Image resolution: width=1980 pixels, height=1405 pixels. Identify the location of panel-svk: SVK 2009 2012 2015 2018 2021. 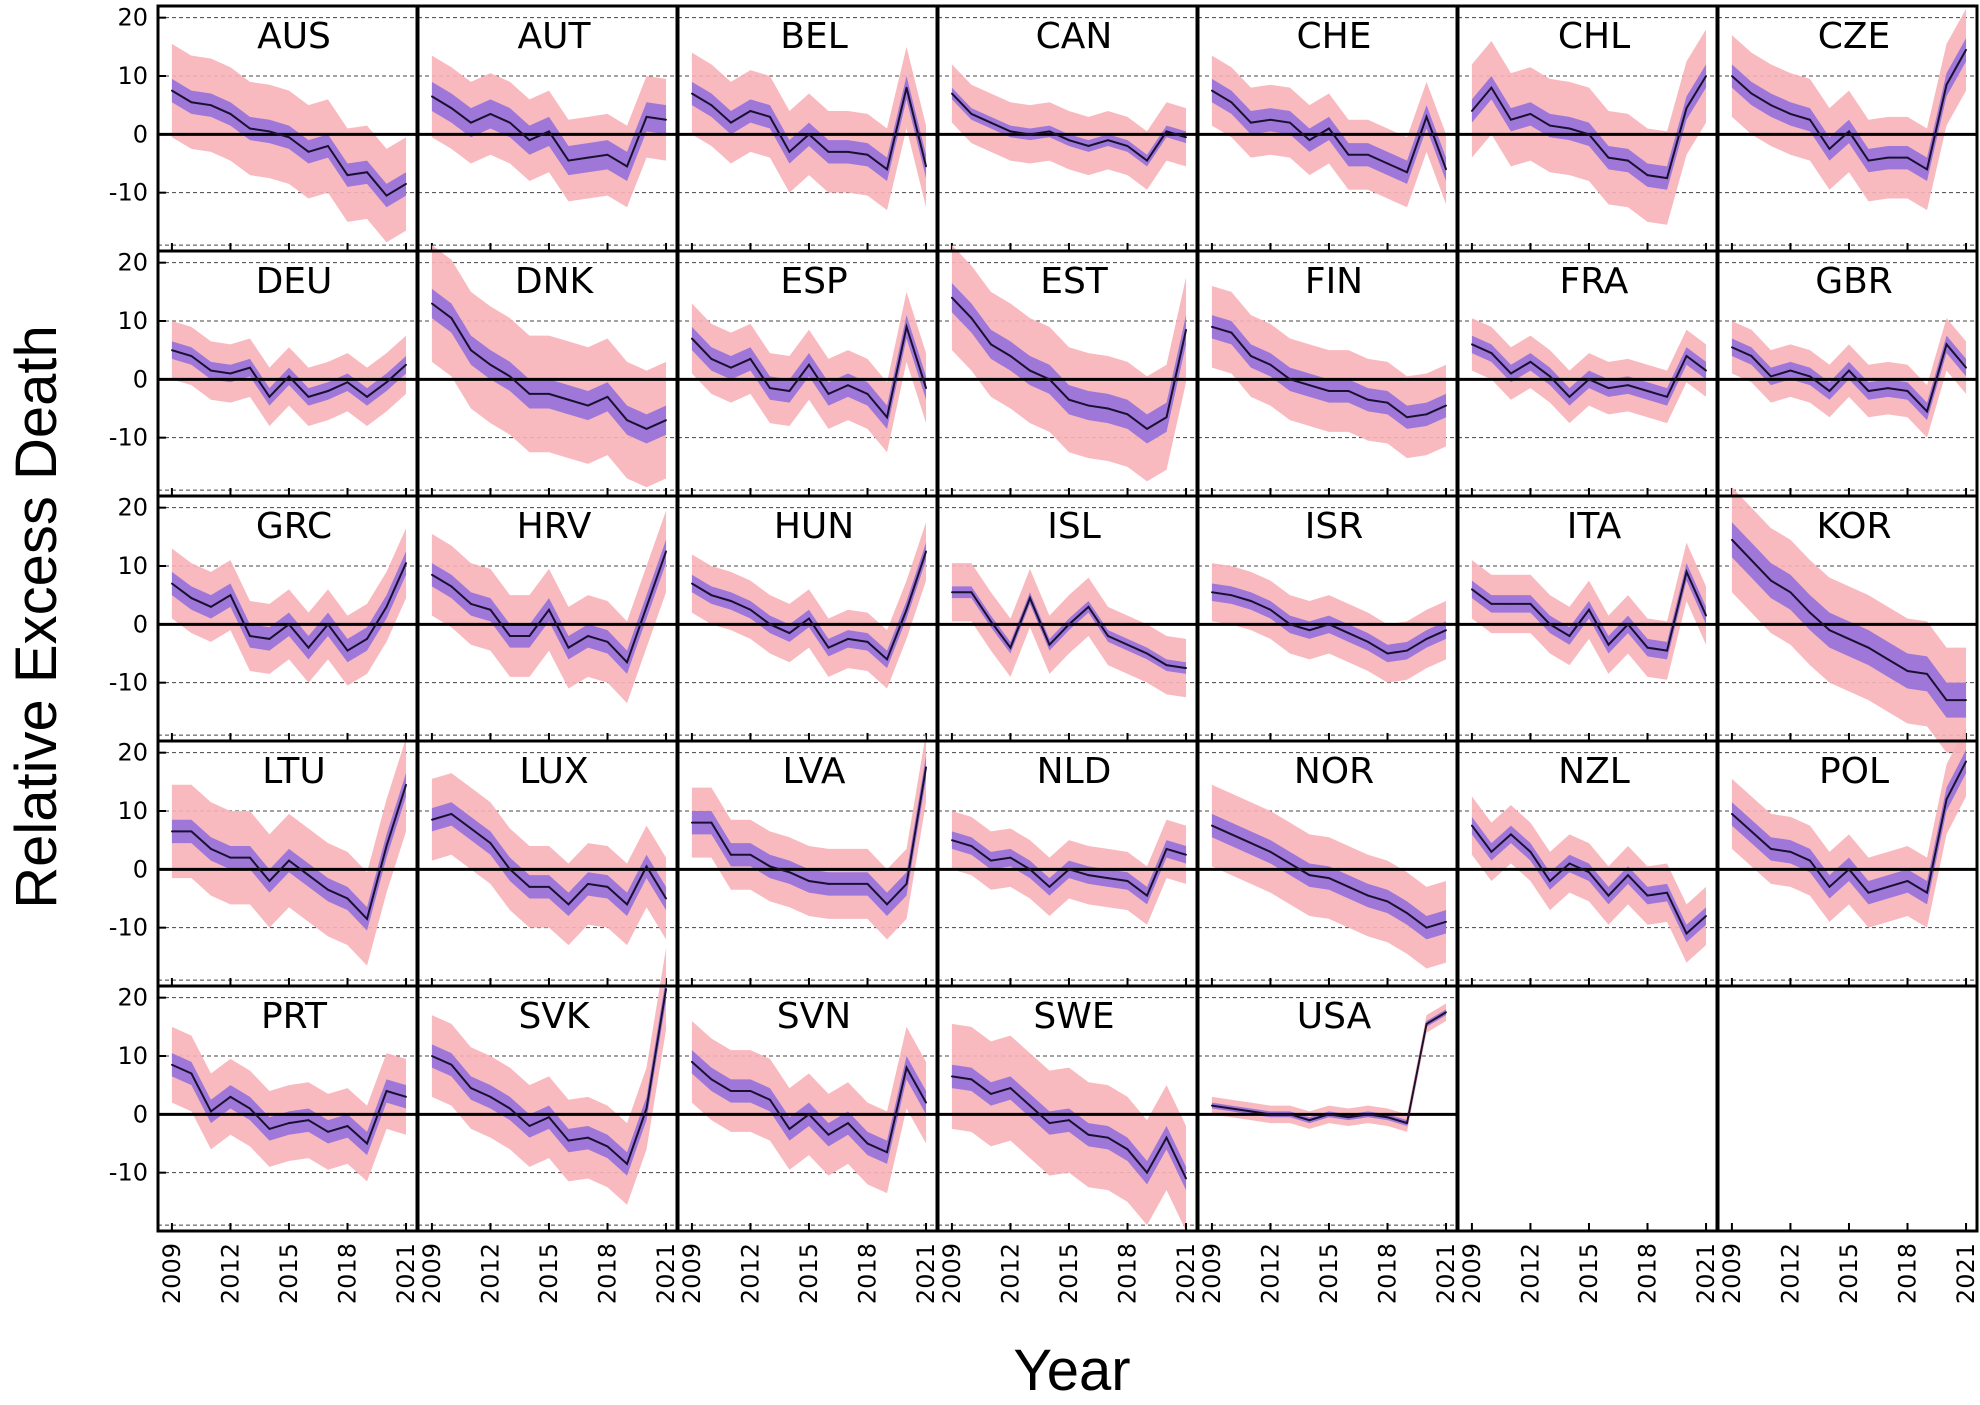
(548, 1126).